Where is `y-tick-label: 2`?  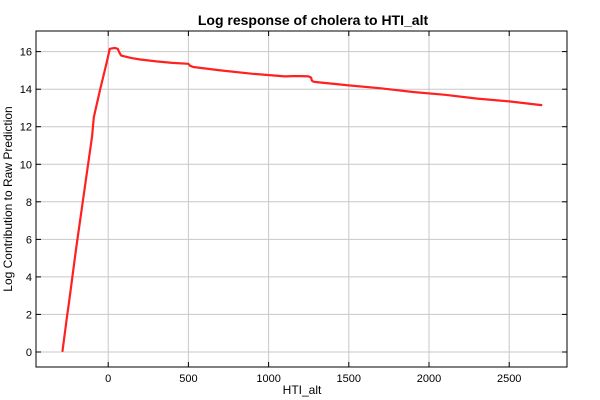
y-tick-label: 2 is located at coordinates (29, 315).